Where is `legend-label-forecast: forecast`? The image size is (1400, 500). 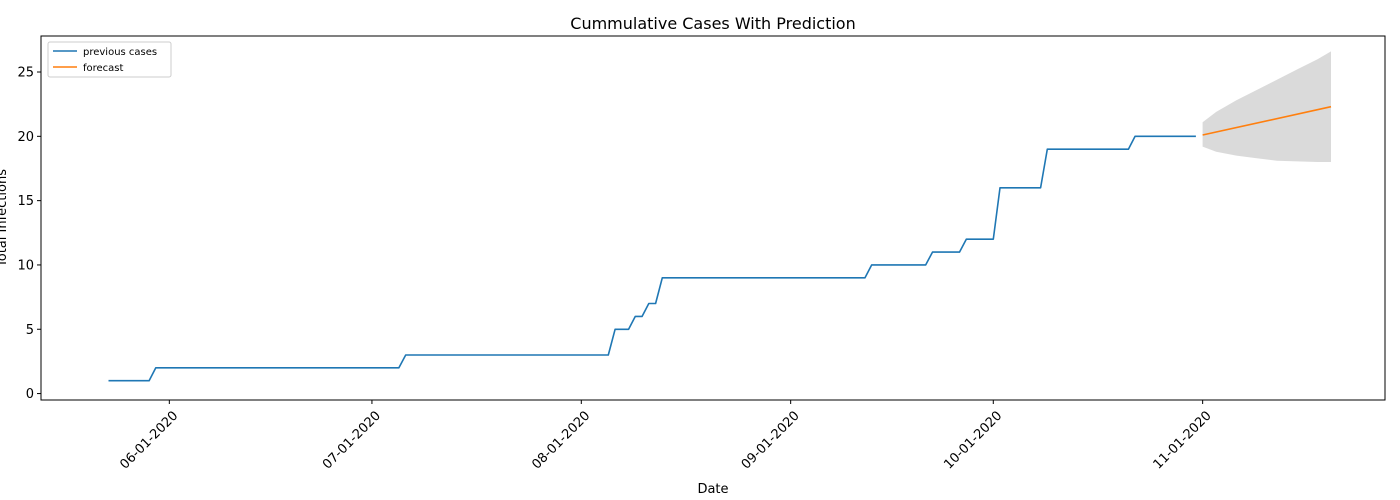
legend-label-forecast: forecast is located at coordinates (103, 68).